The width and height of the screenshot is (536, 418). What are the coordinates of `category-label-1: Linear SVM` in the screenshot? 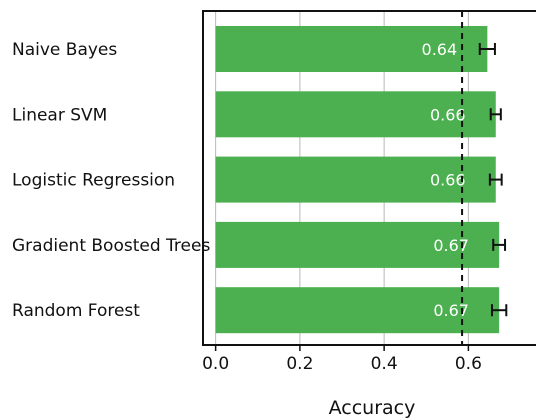 It's located at (59, 115).